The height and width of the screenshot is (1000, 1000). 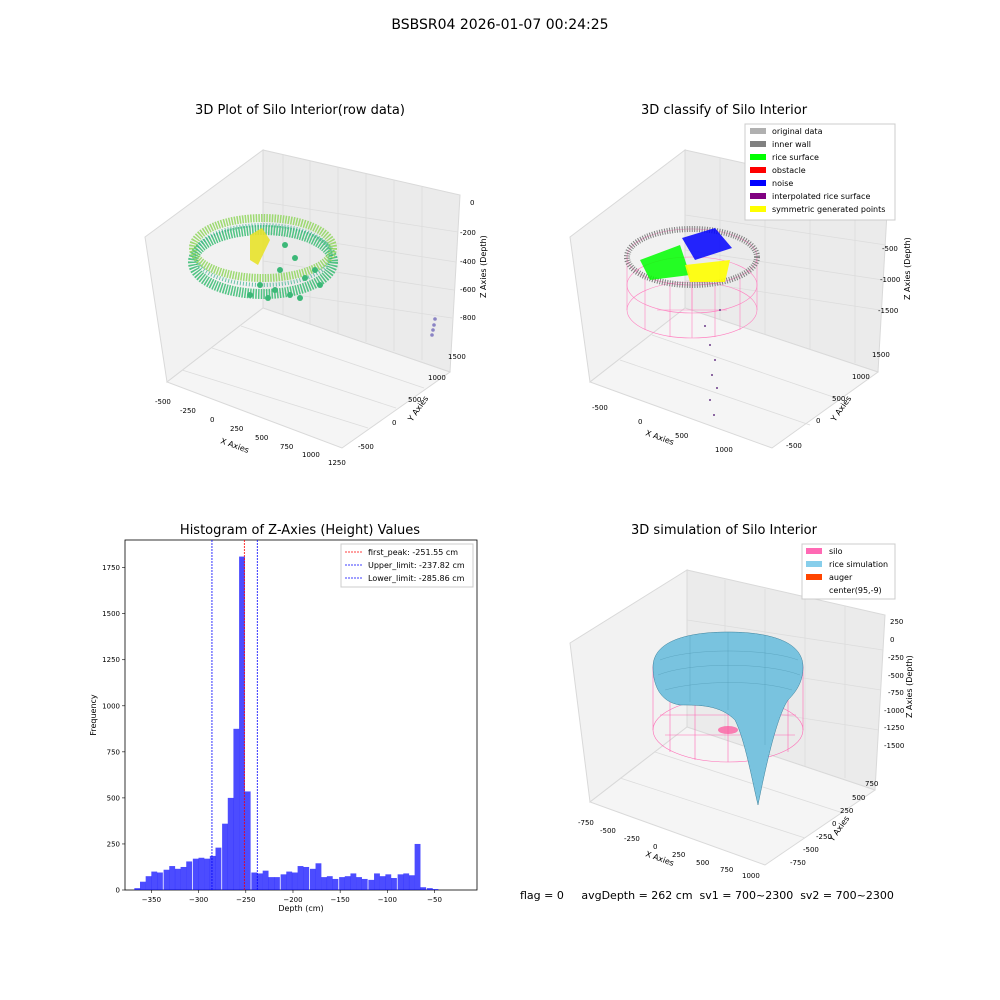 I want to click on svg-text: -750, so click(x=586, y=823).